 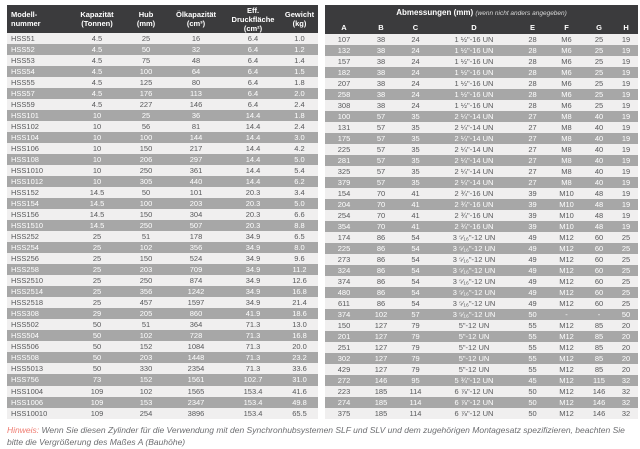 What do you see at coordinates (599, 248) in the screenshot?
I see `cell: 60` at bounding box center [599, 248].